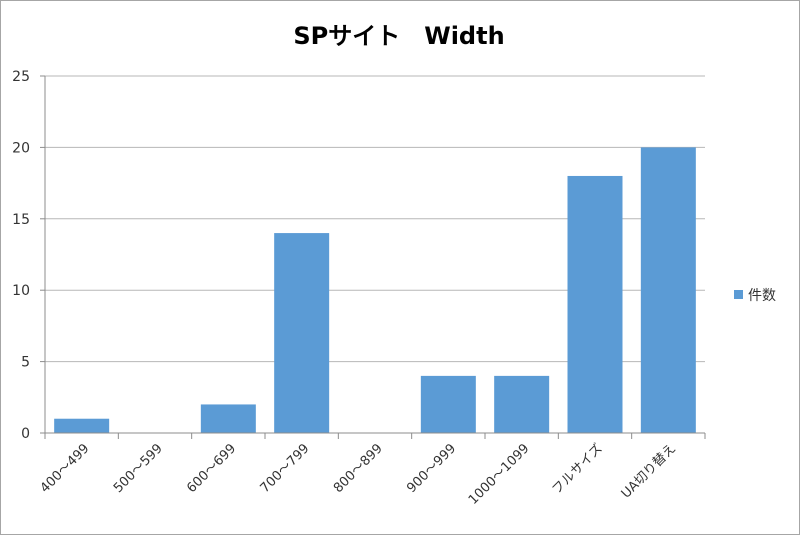 Image resolution: width=800 pixels, height=535 pixels. I want to click on x-tick-label: UA切り替え, so click(649, 471).